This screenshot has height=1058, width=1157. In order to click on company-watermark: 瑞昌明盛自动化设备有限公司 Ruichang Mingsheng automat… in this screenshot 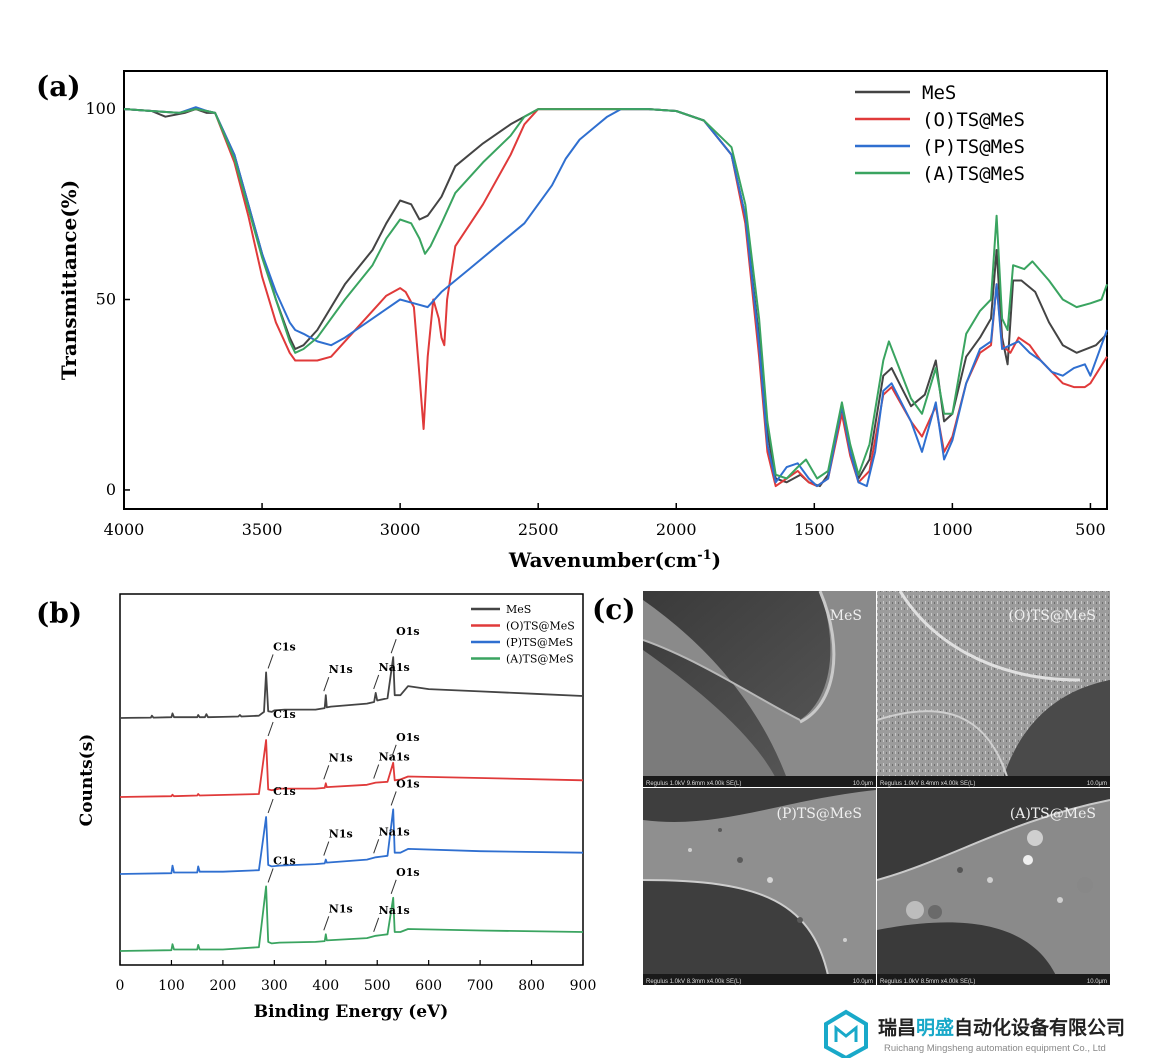, I will do `click(974, 1033)`.